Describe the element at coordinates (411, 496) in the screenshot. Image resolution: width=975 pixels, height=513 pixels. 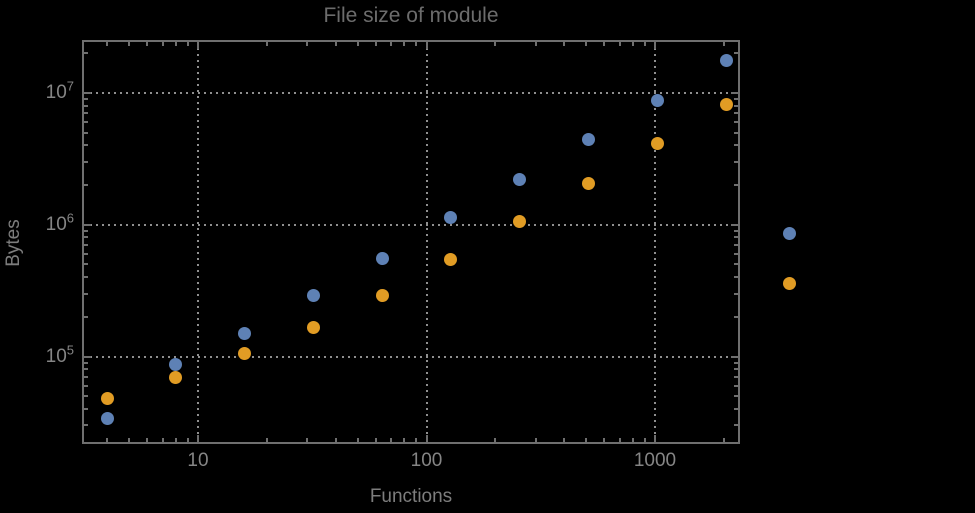
I see `x-axis-label: Functions` at that location.